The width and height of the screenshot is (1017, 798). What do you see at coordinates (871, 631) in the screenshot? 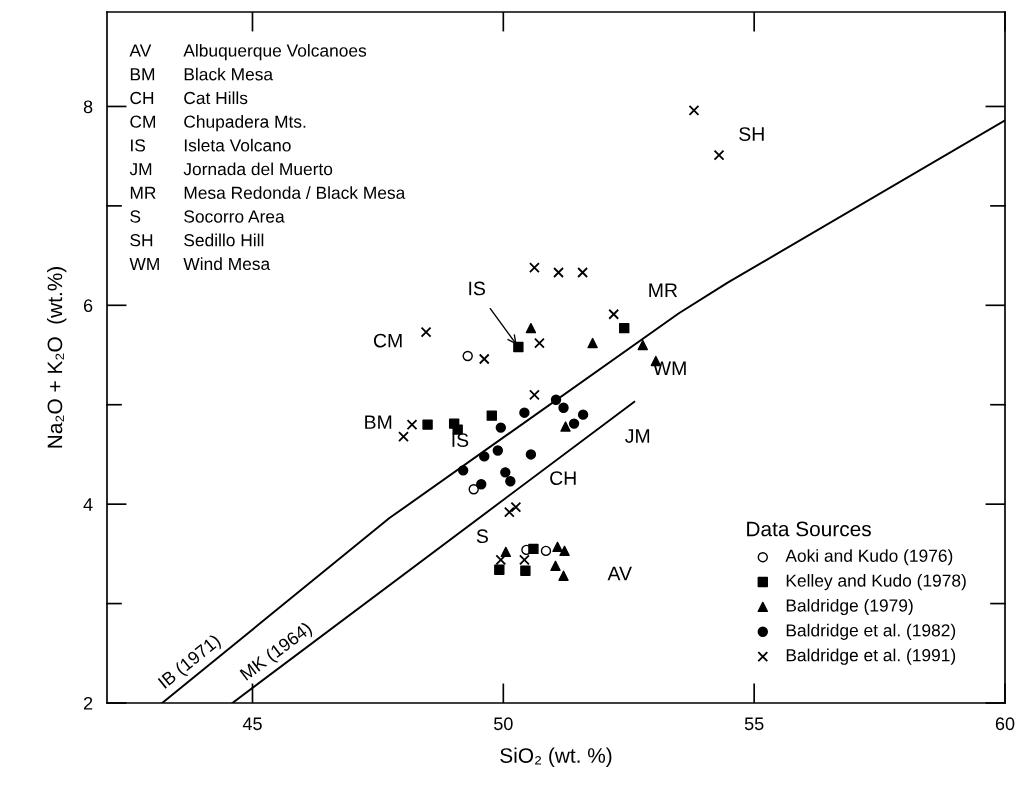
I see `legend-label: Baldridge et al. (1982)` at bounding box center [871, 631].